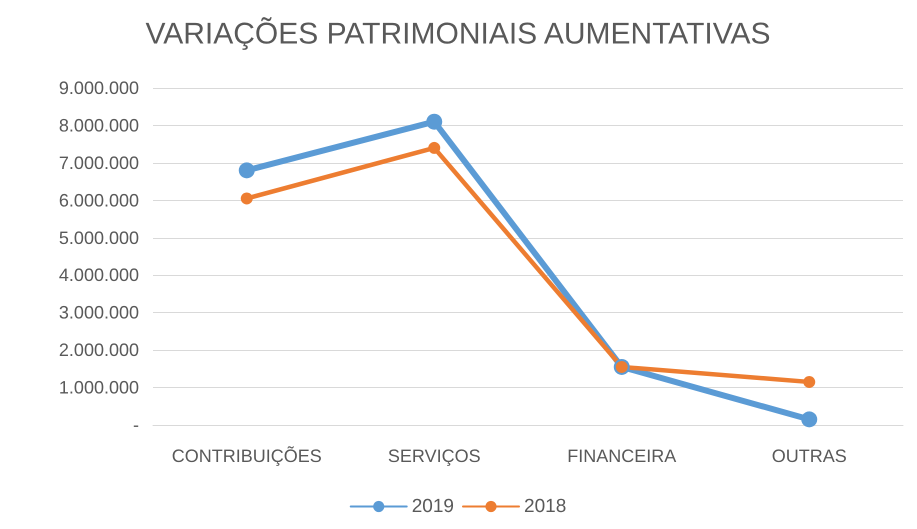 This screenshot has width=917, height=529. I want to click on x-tick-label: OUTRAS, so click(809, 456).